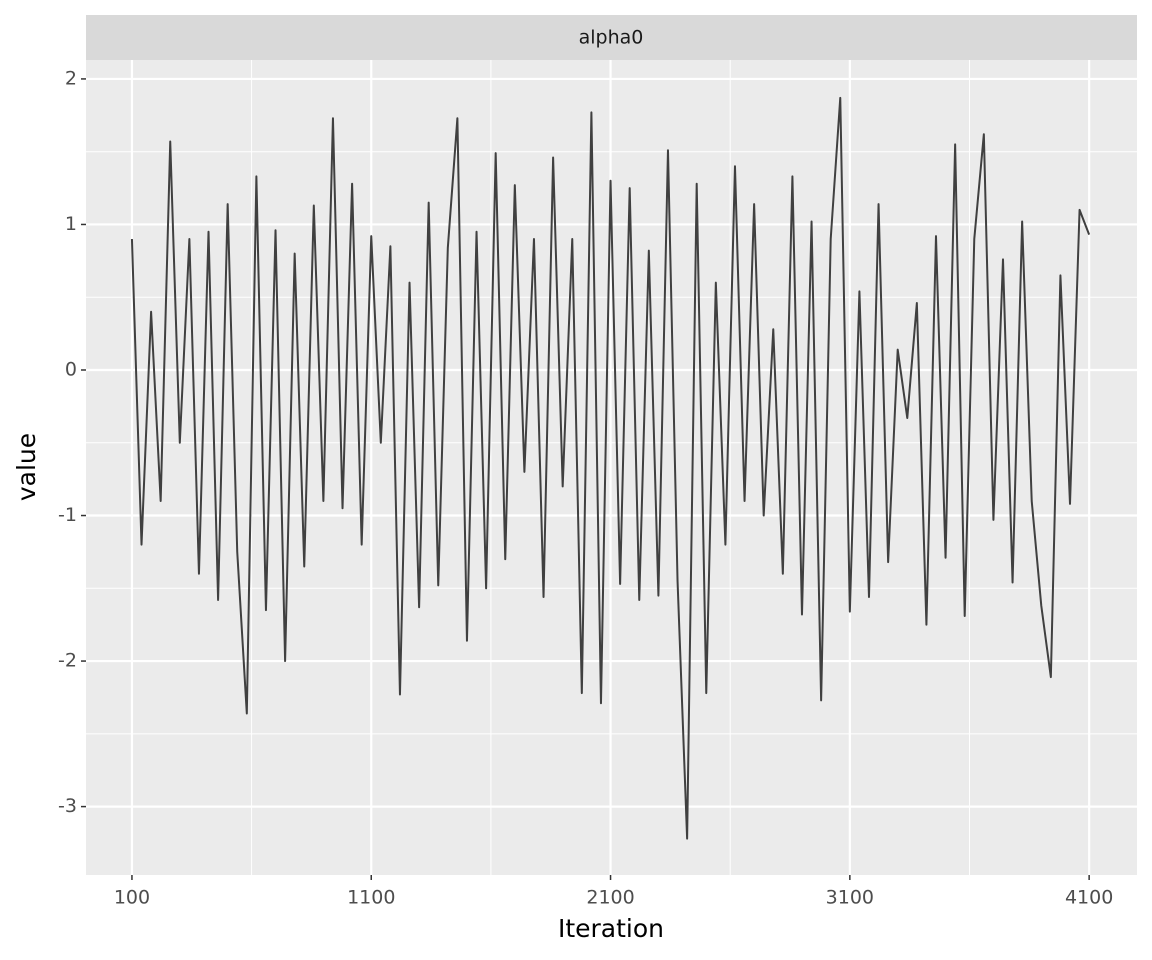  What do you see at coordinates (71, 369) in the screenshot?
I see `y-tick-label: 0` at bounding box center [71, 369].